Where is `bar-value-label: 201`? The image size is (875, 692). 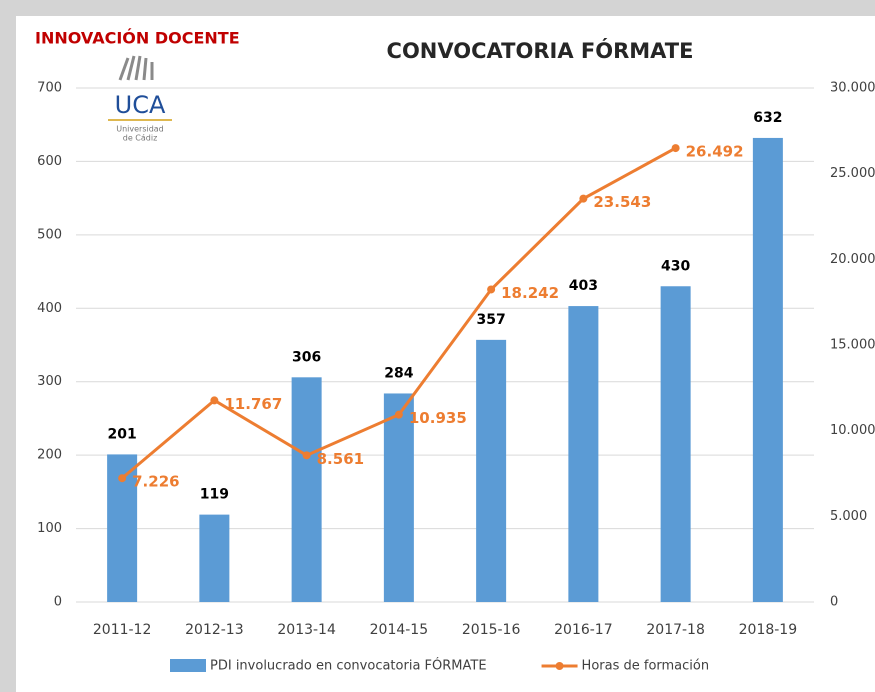
bar-value-label: 201 is located at coordinates (122, 434).